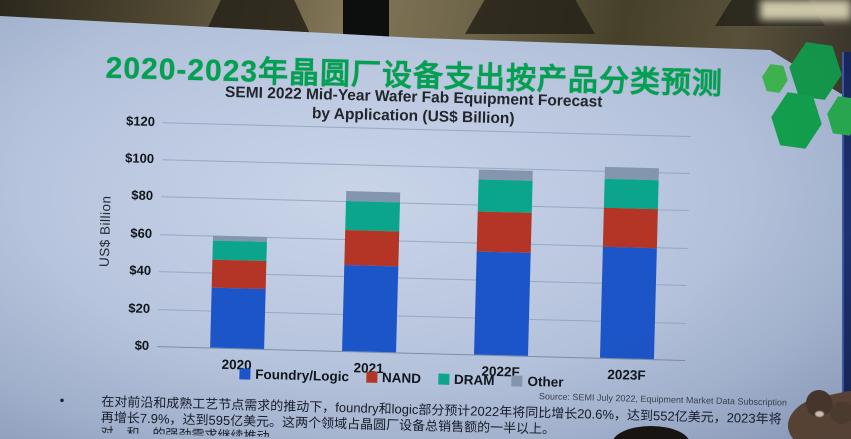 Image resolution: width=851 pixels, height=439 pixels. Describe the element at coordinates (139, 158) in the screenshot. I see `y-tick-label-100: $100` at that location.